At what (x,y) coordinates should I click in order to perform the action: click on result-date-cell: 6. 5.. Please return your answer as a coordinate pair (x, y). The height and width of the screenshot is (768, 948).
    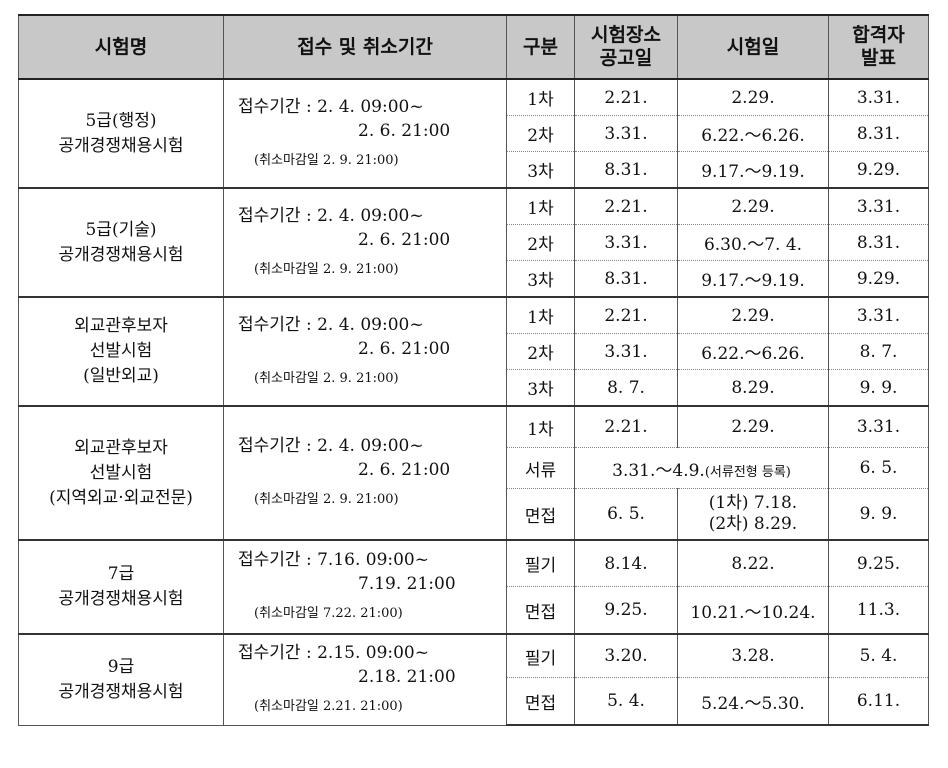
    Looking at the image, I should click on (878, 468).